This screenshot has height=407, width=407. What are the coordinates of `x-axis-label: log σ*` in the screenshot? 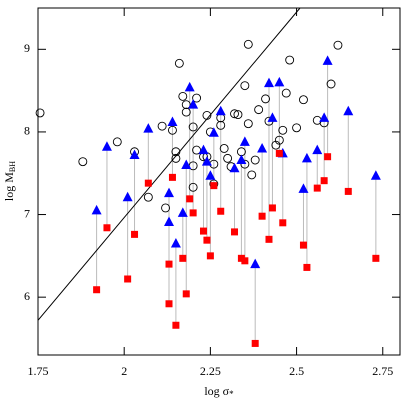 It's located at (219, 391).